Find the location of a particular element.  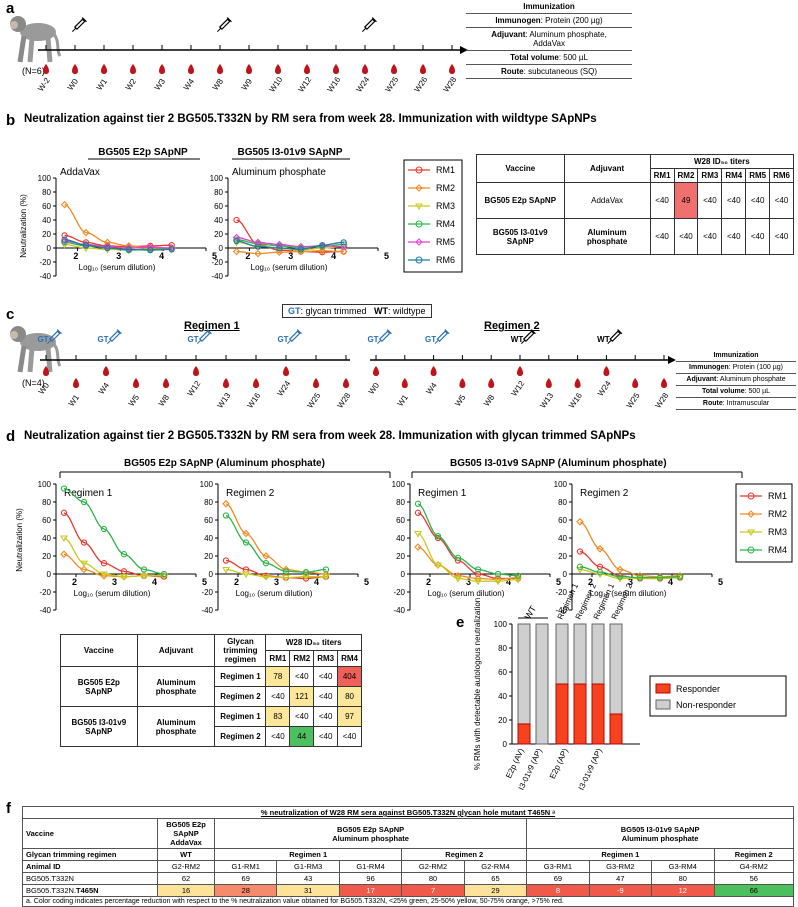

bar-label: E2p (AP) is located at coordinates (559, 764).